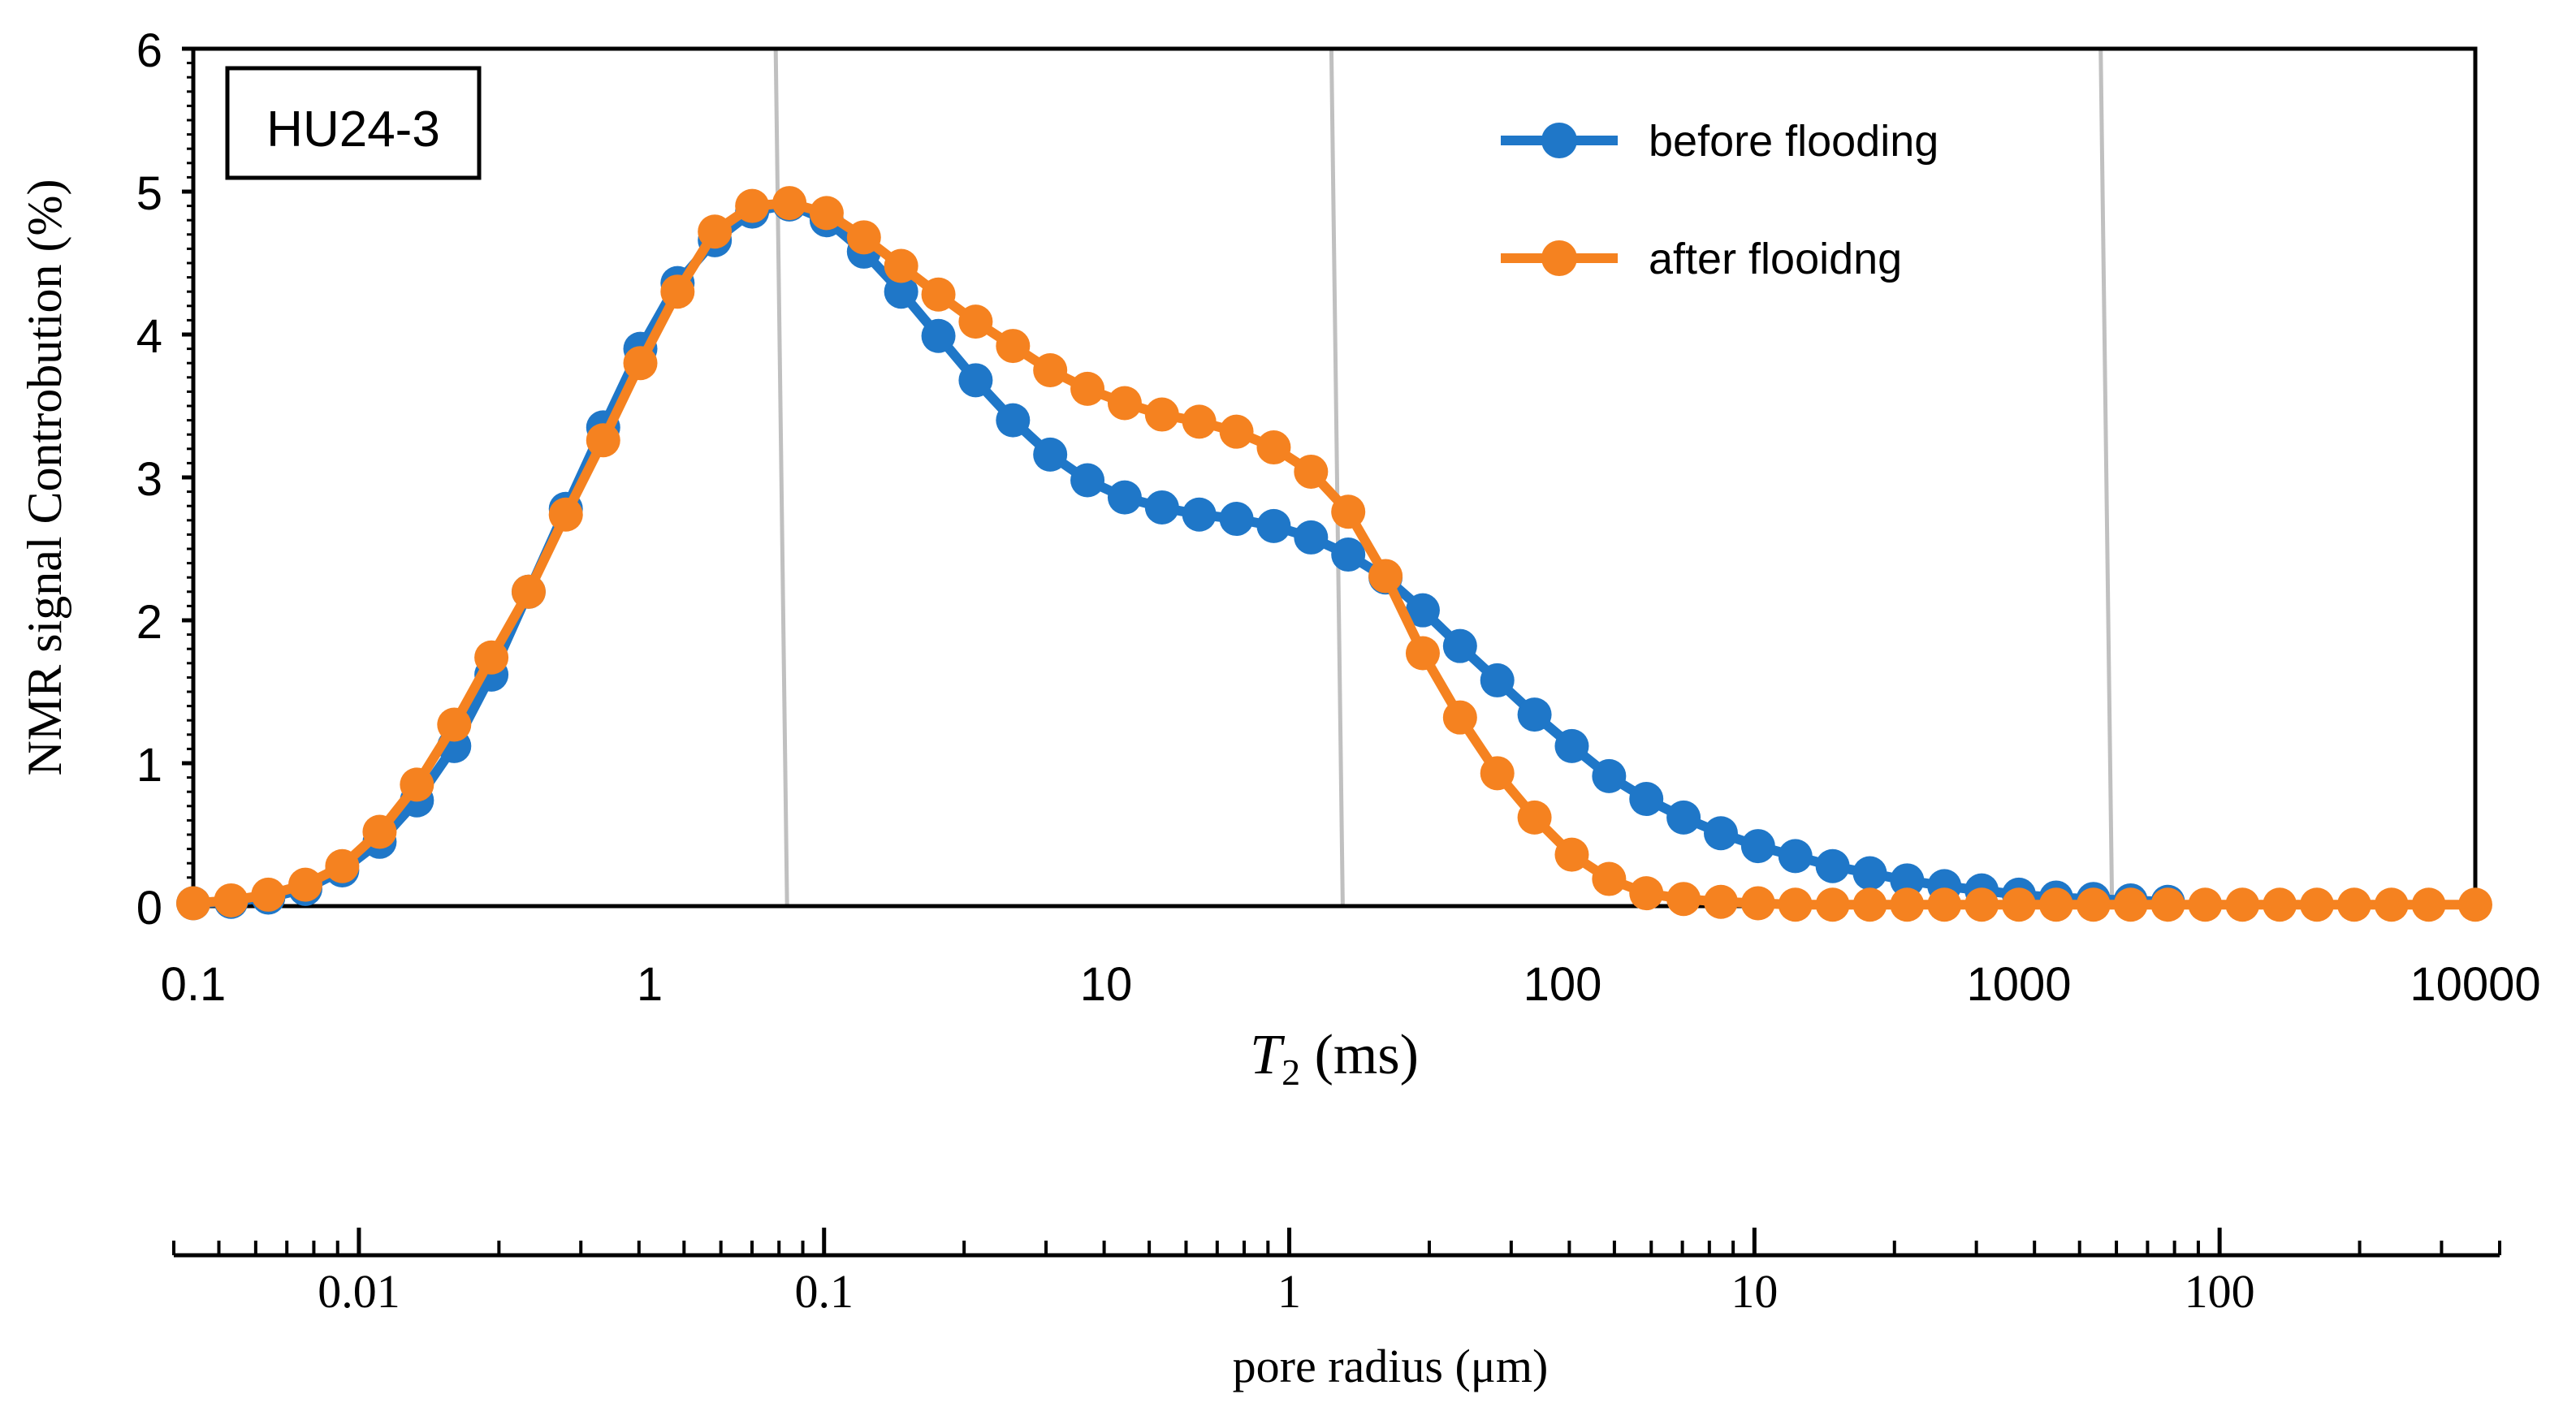  I want to click on legend: before flooding after flooidng, so click(1720, 200).